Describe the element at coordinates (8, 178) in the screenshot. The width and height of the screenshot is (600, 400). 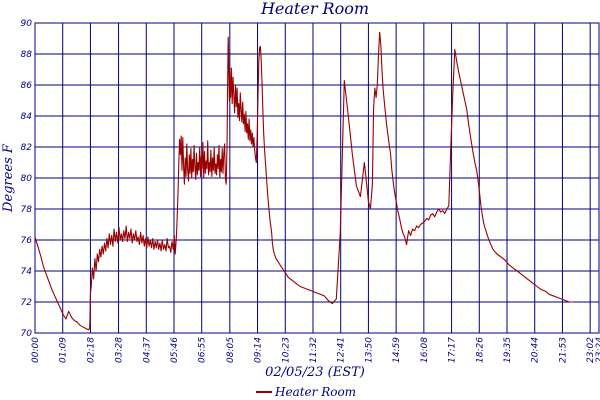
I see `y-axis-label: Degrees F` at that location.